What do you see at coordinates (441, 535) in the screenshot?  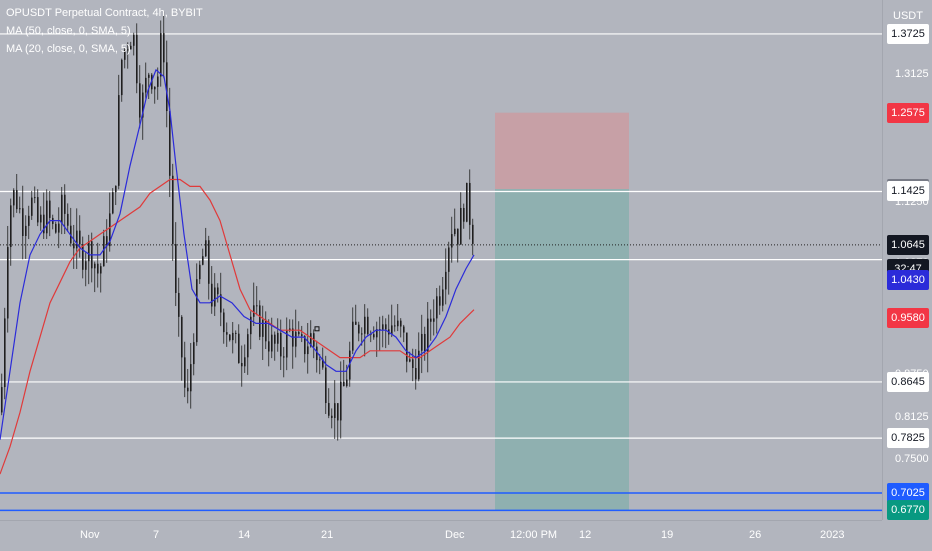 I see `time-axis: Nov 7 14 21 Dec 12:00 PM 12 19 26 2023` at bounding box center [441, 535].